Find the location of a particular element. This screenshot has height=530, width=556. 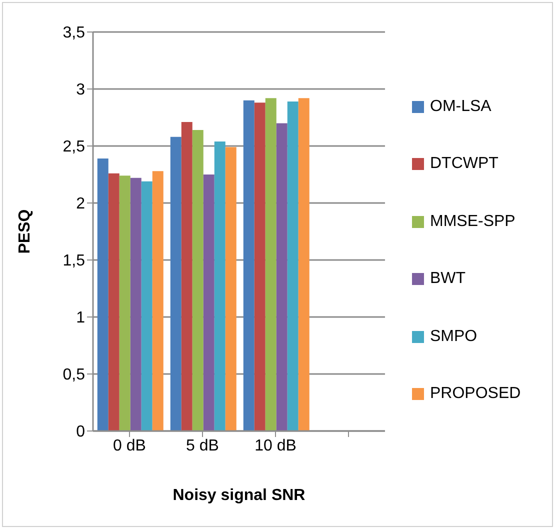

y-tick-label: 0,5 is located at coordinates (74, 375).